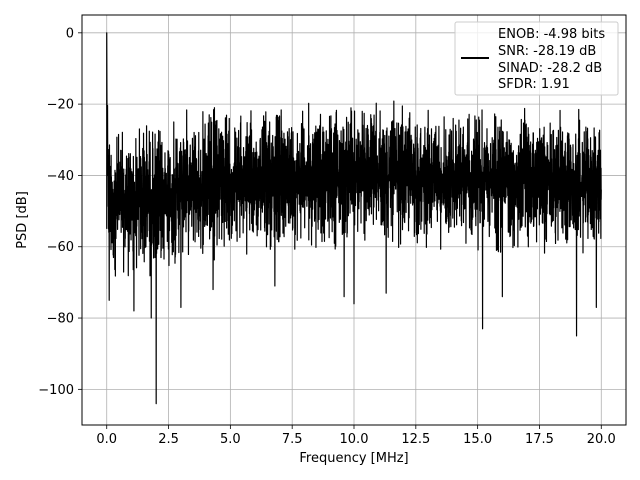  I want to click on legend-frame, so click(536, 58).